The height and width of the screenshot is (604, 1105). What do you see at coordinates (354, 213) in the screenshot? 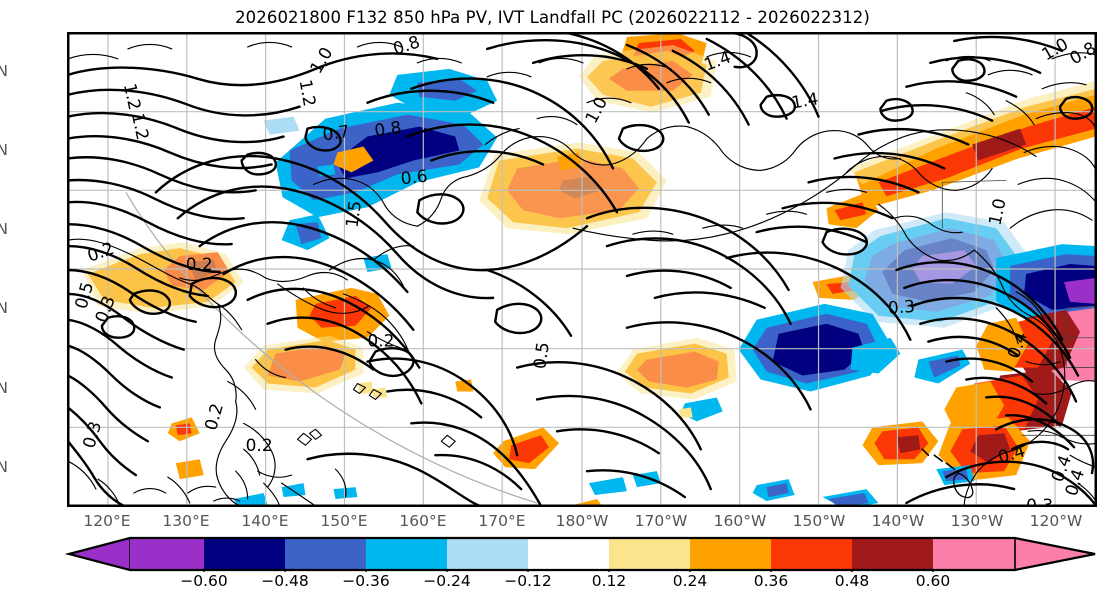
I see `svg-text: 1.5` at bounding box center [354, 213].